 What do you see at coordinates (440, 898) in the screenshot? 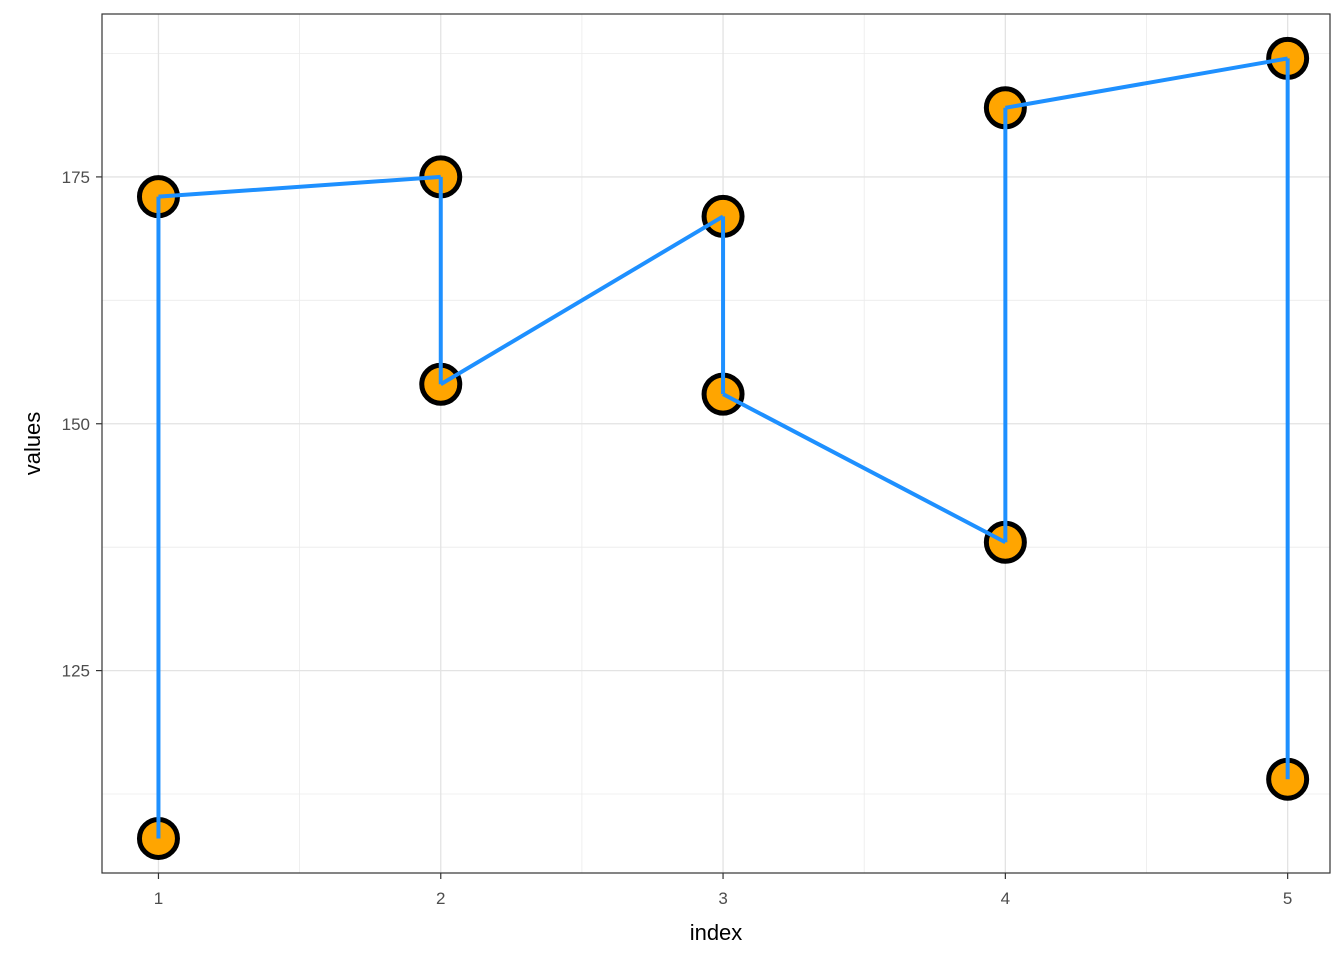
I see `x-tick-label: 2` at bounding box center [440, 898].